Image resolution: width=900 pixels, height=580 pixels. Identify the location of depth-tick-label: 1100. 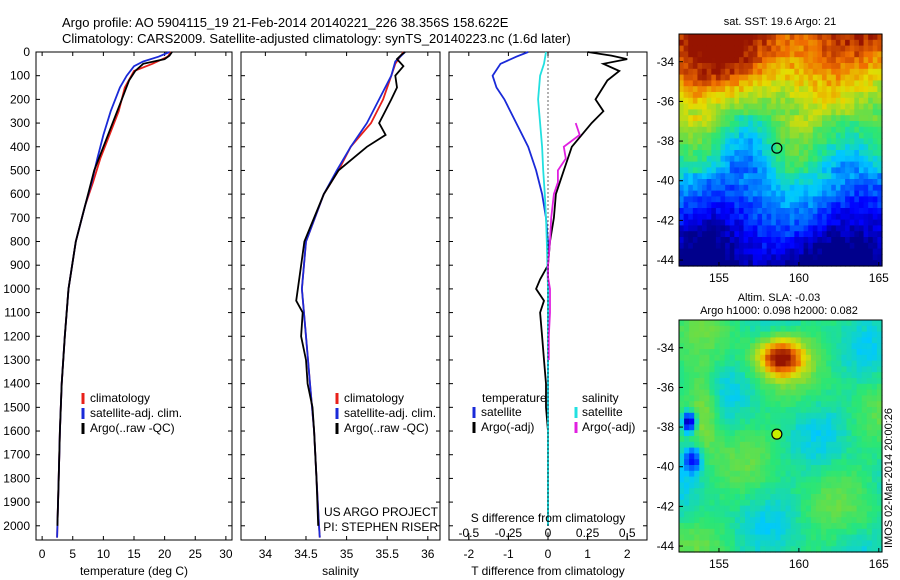
(17, 313).